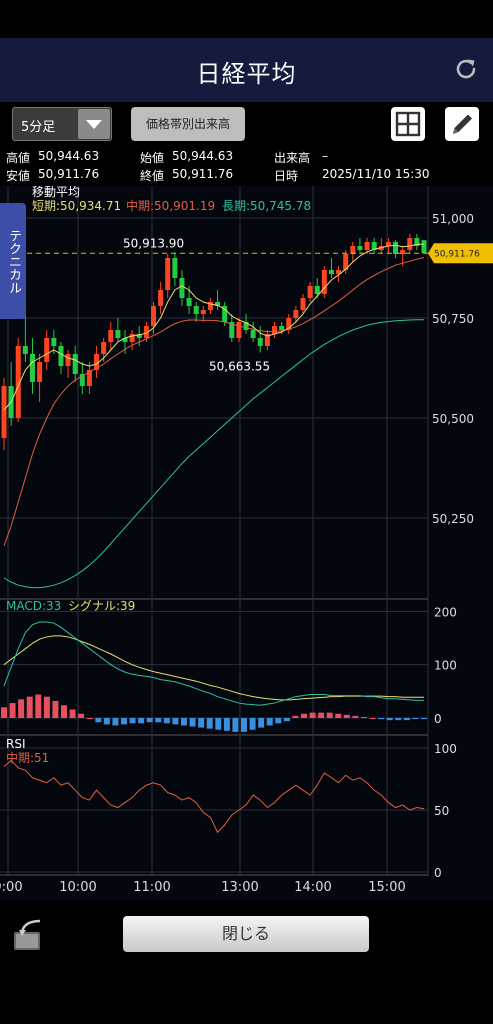 The image size is (493, 1024). Describe the element at coordinates (62, 124) in the screenshot. I see `interval-select: 5分足` at that location.